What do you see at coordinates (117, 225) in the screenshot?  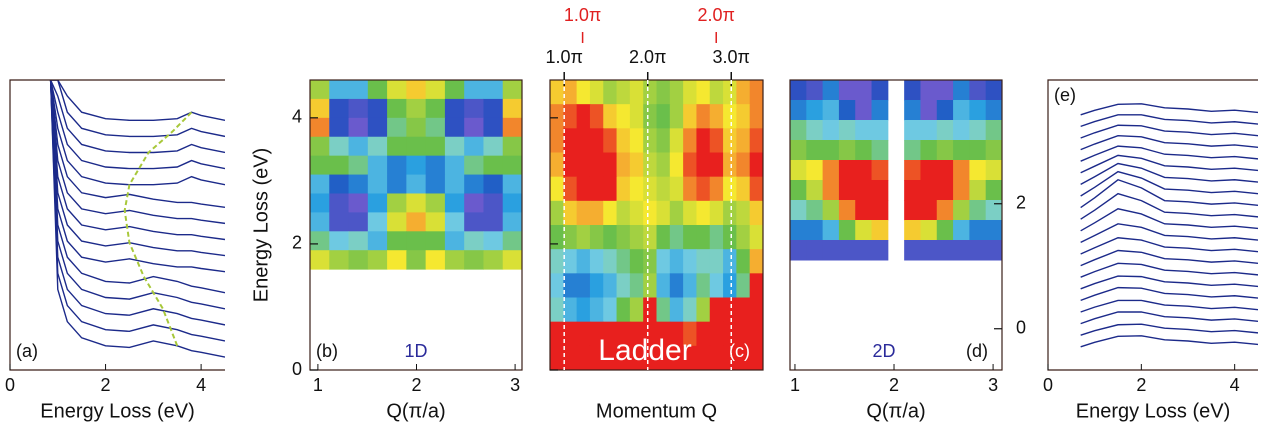 I see `frame` at bounding box center [117, 225].